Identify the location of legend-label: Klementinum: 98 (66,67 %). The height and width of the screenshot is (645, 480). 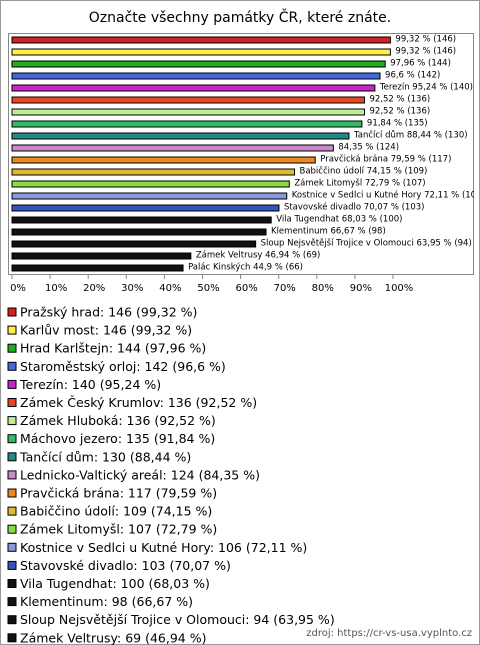
(106, 601).